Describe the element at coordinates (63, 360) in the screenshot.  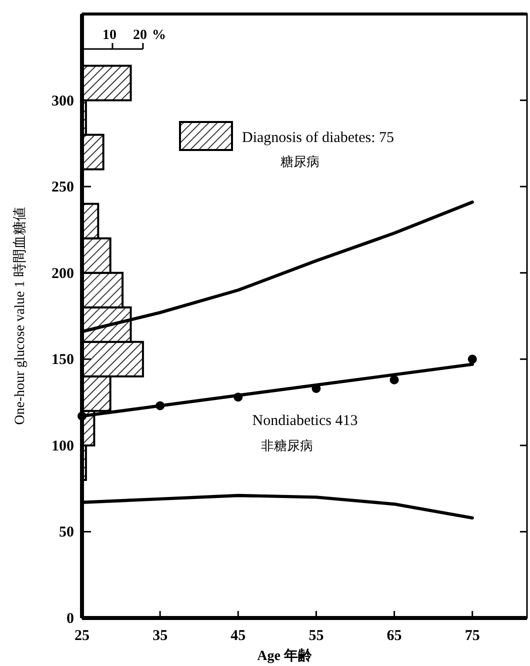
I see `y-tick-label: 150` at that location.